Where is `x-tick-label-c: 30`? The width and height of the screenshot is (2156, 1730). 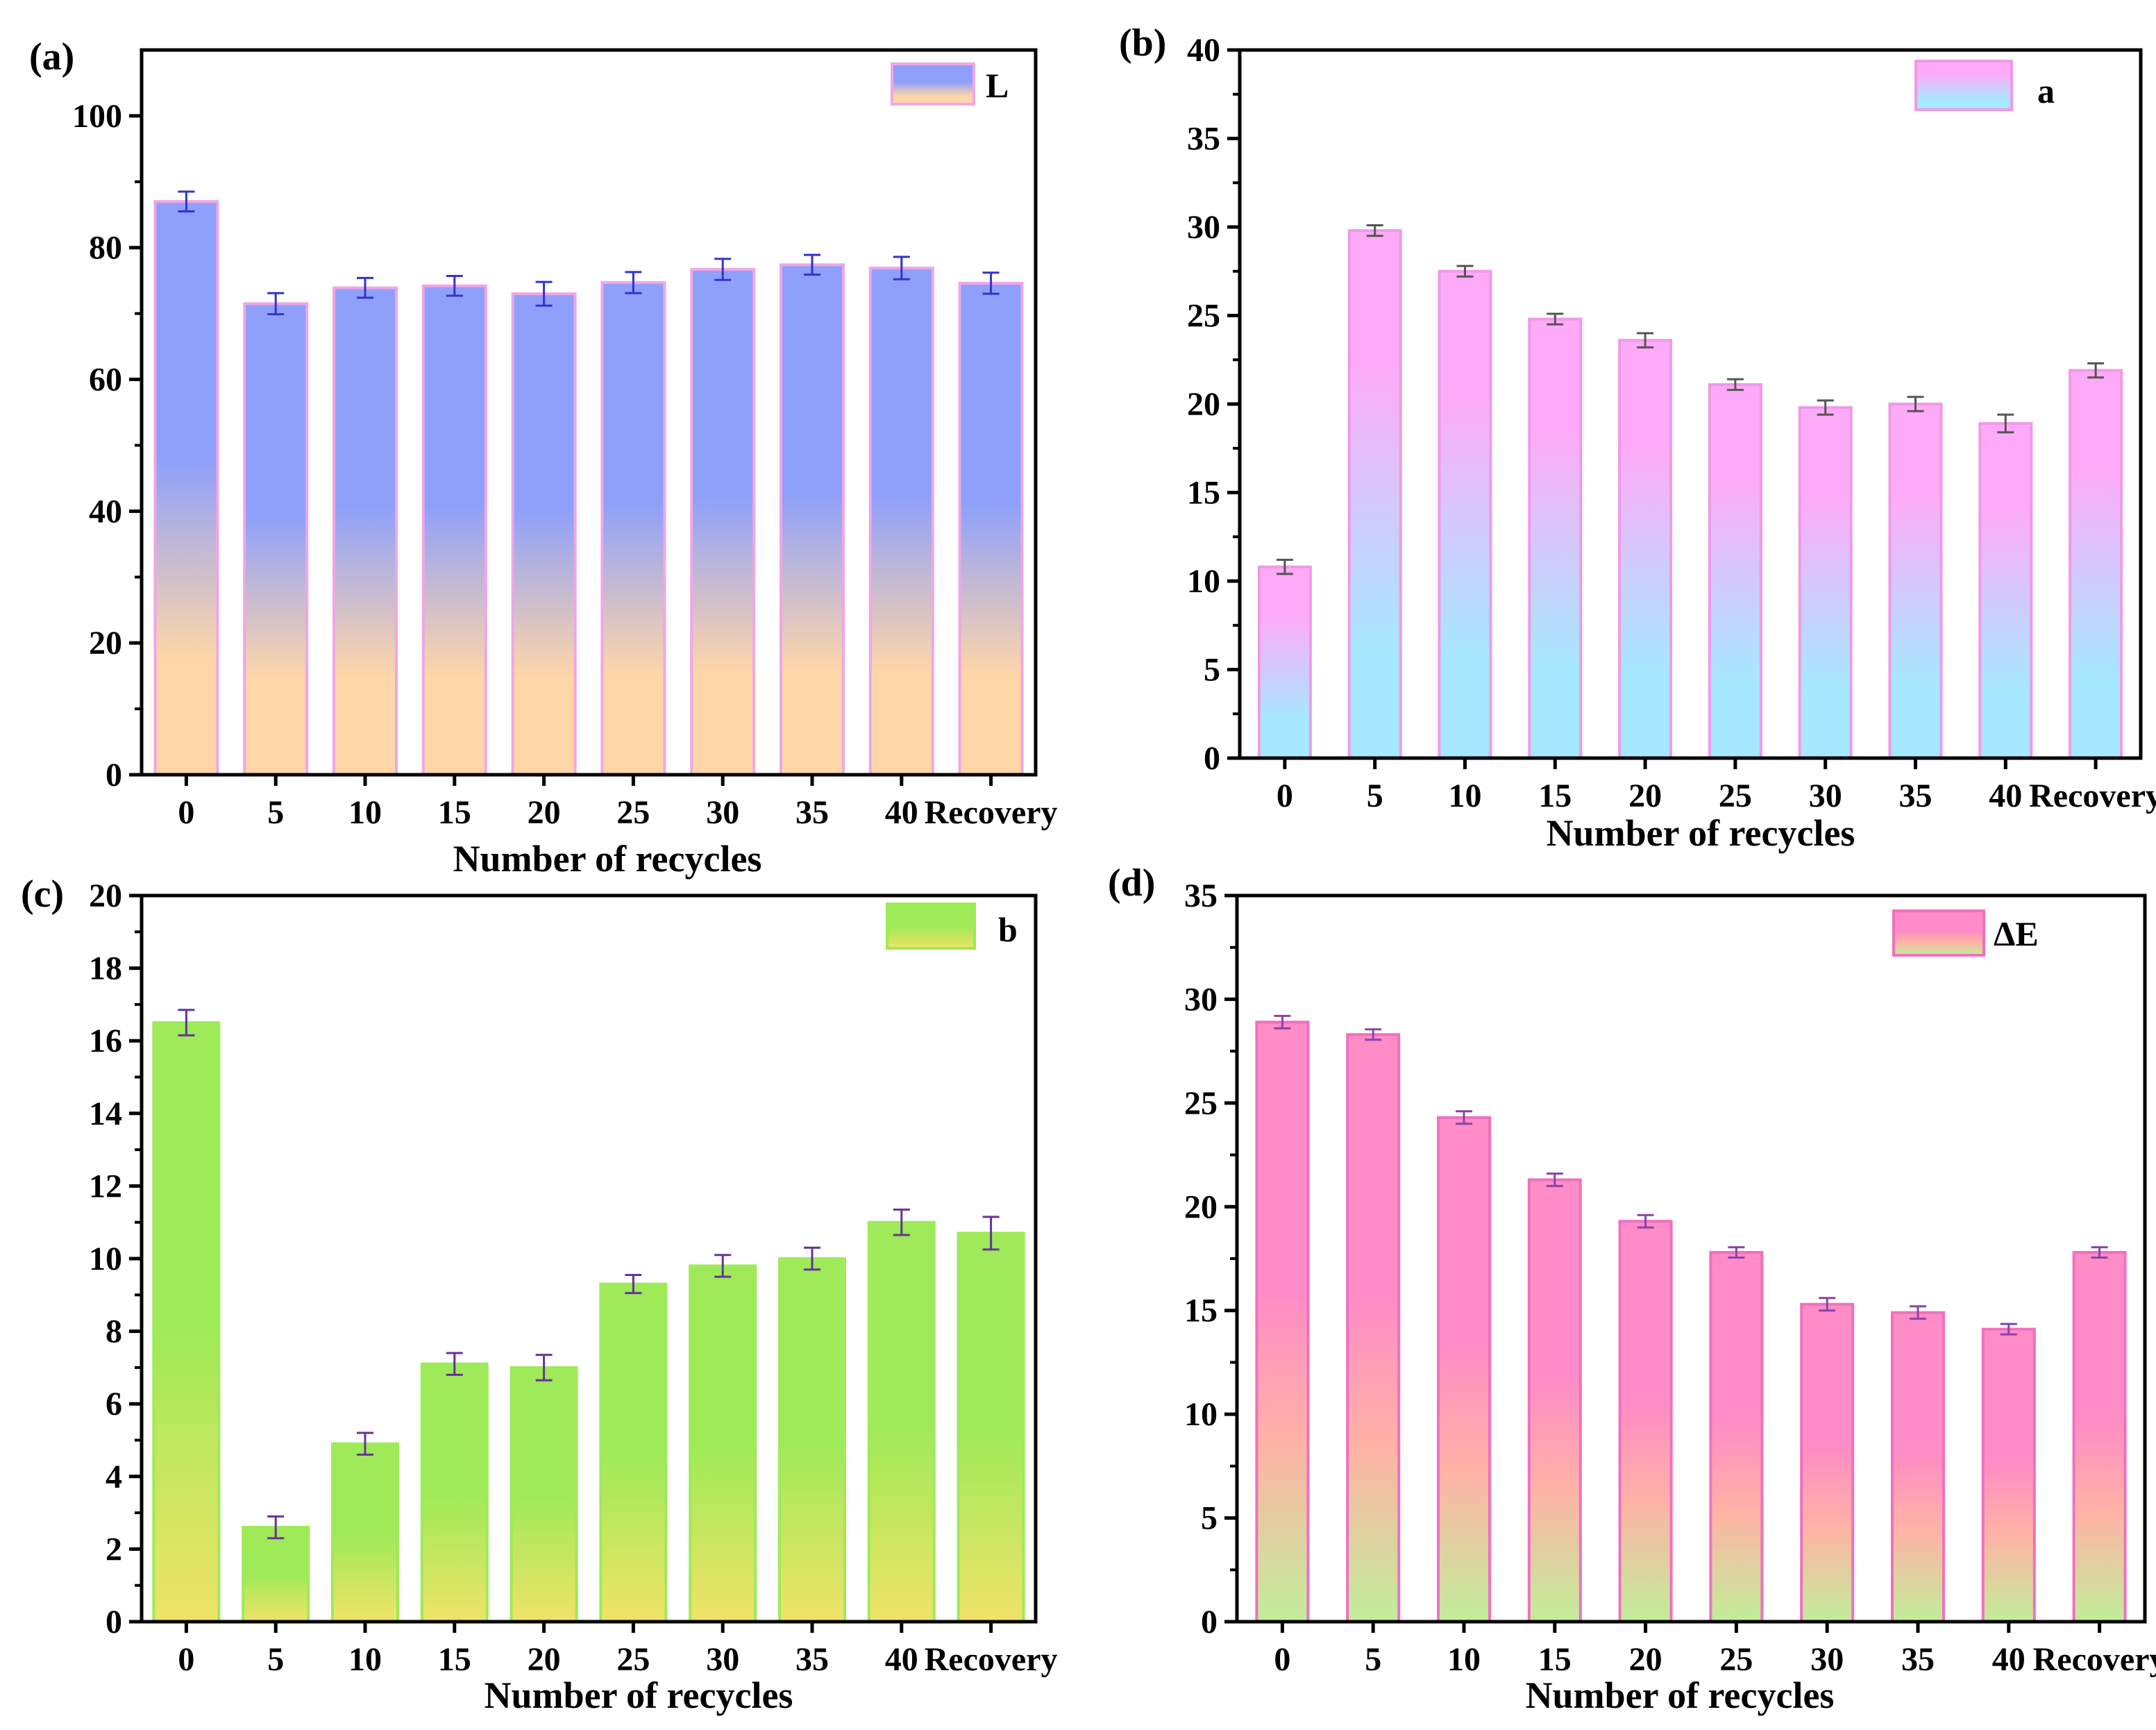
x-tick-label-c: 30 is located at coordinates (722, 1660).